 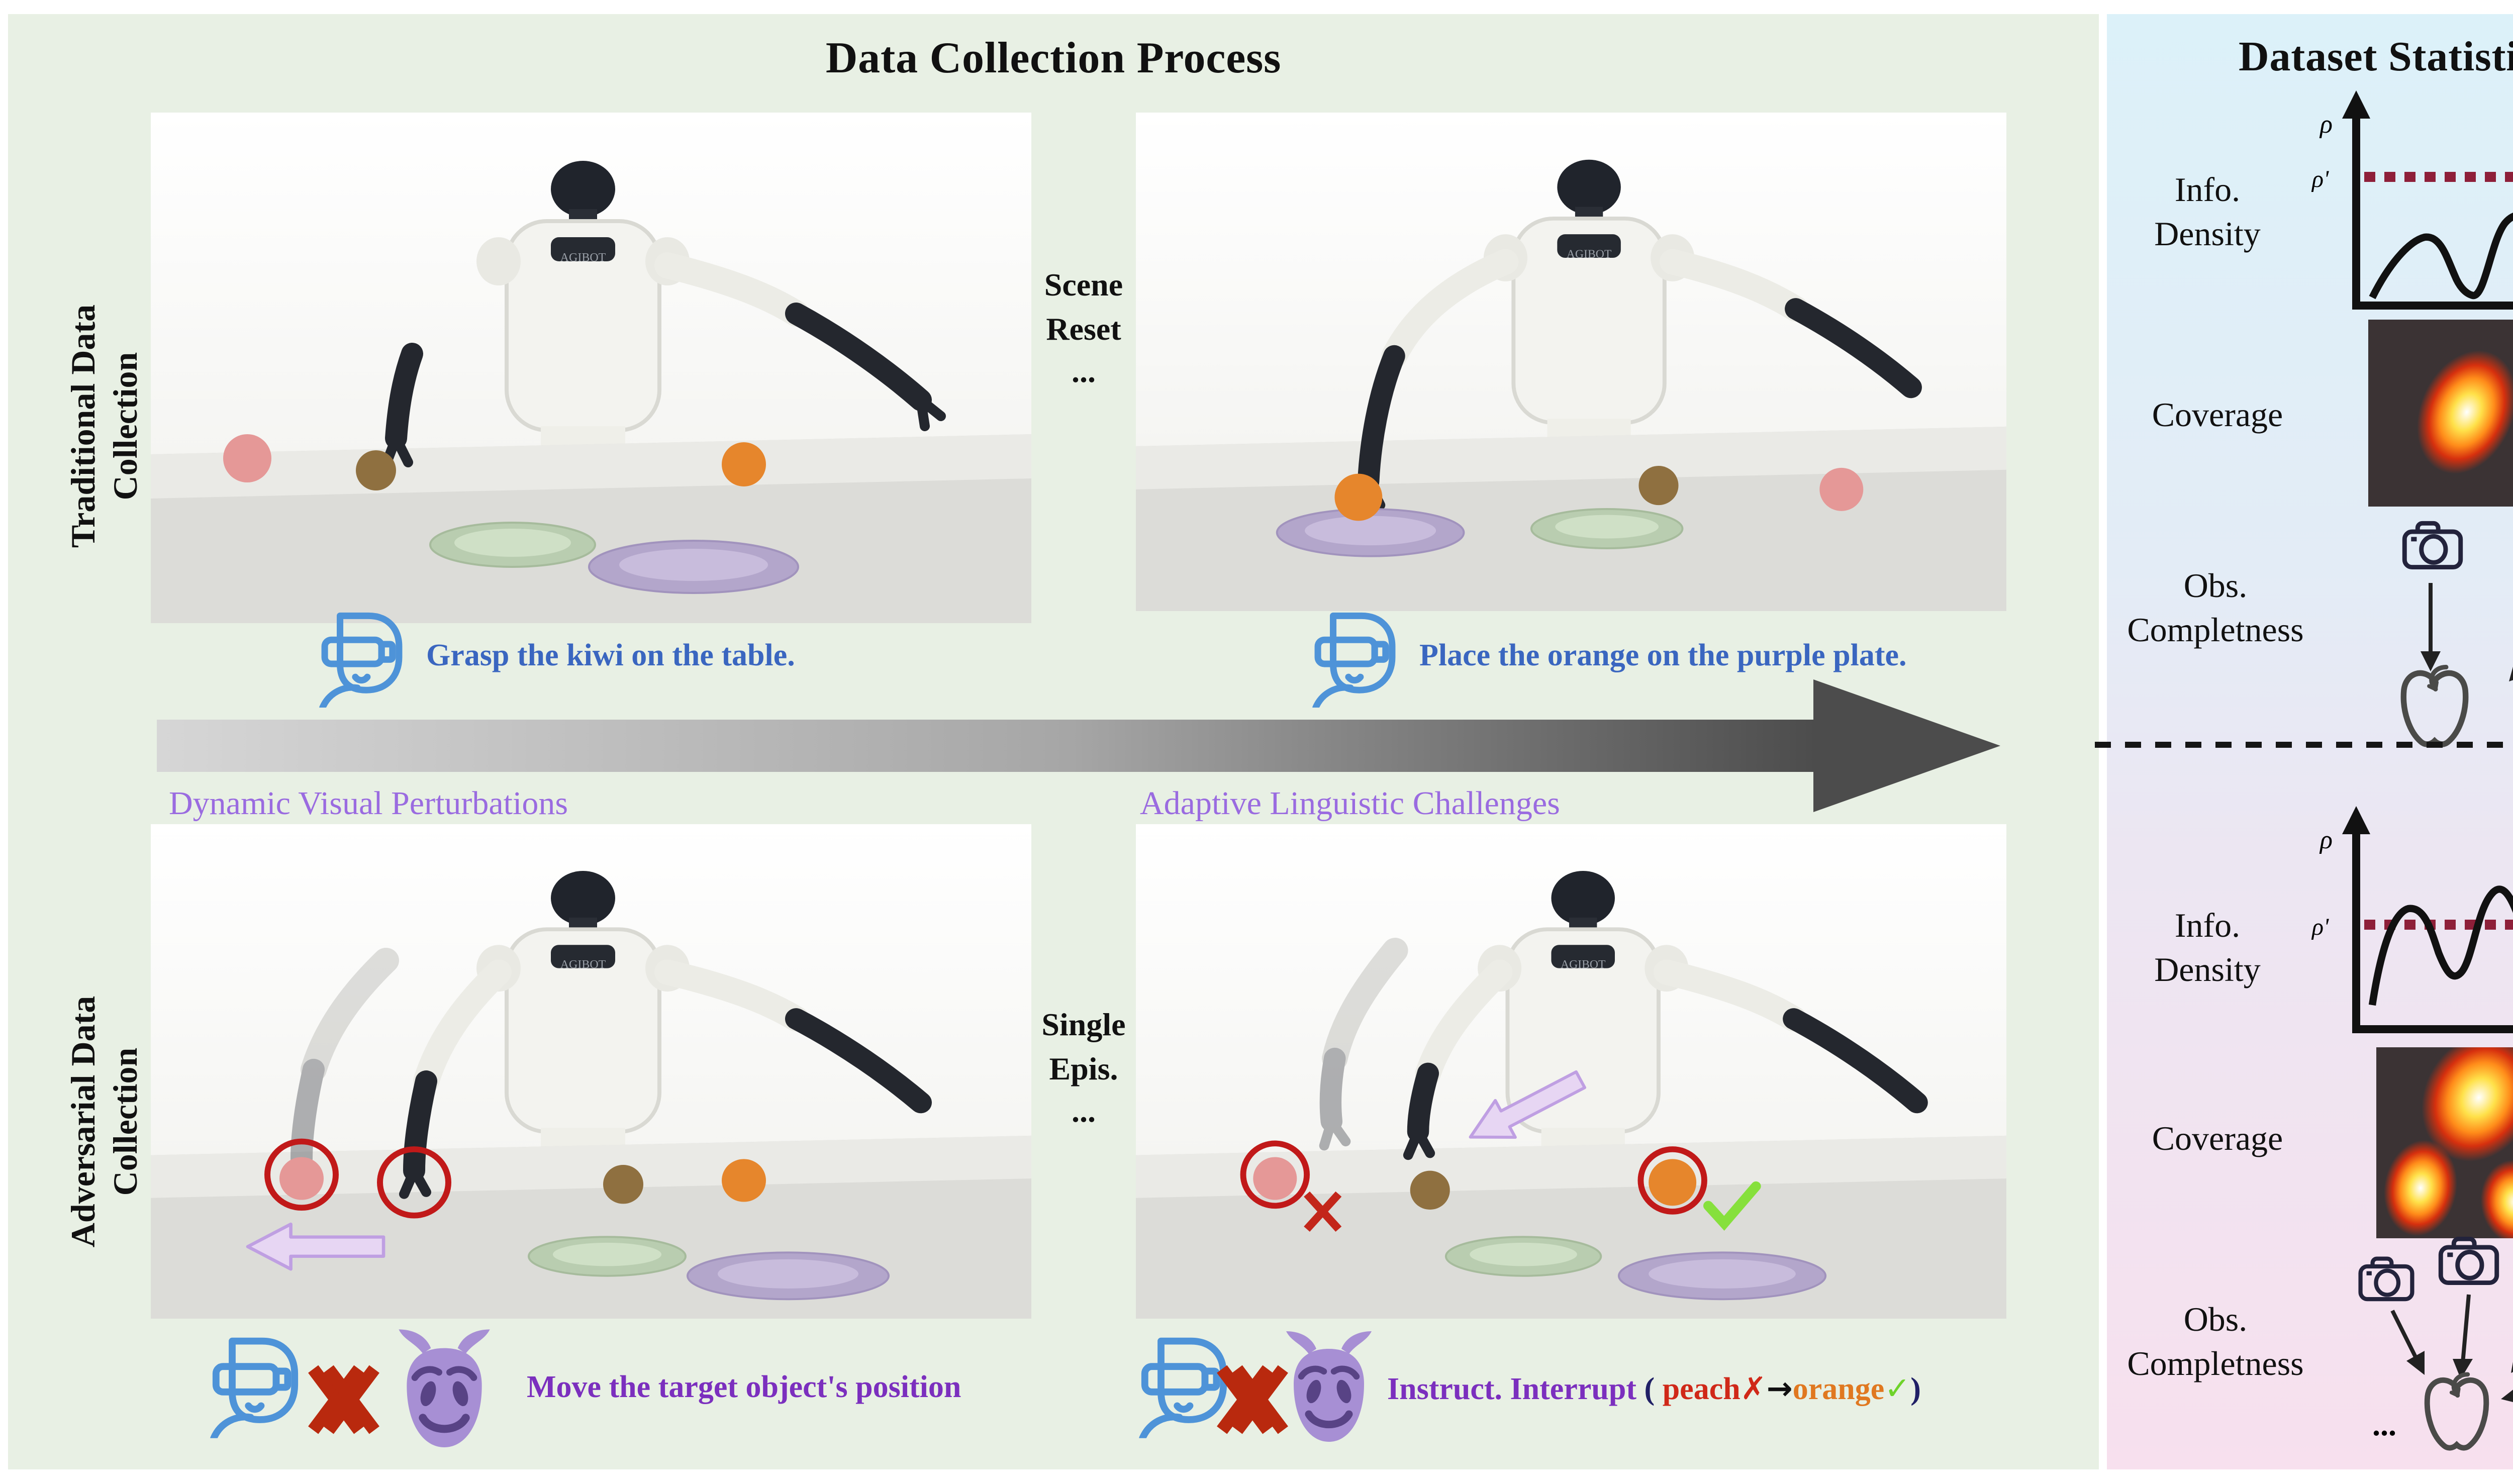 What do you see at coordinates (1839, 1390) in the screenshot?
I see `new-object-word: orange` at bounding box center [1839, 1390].